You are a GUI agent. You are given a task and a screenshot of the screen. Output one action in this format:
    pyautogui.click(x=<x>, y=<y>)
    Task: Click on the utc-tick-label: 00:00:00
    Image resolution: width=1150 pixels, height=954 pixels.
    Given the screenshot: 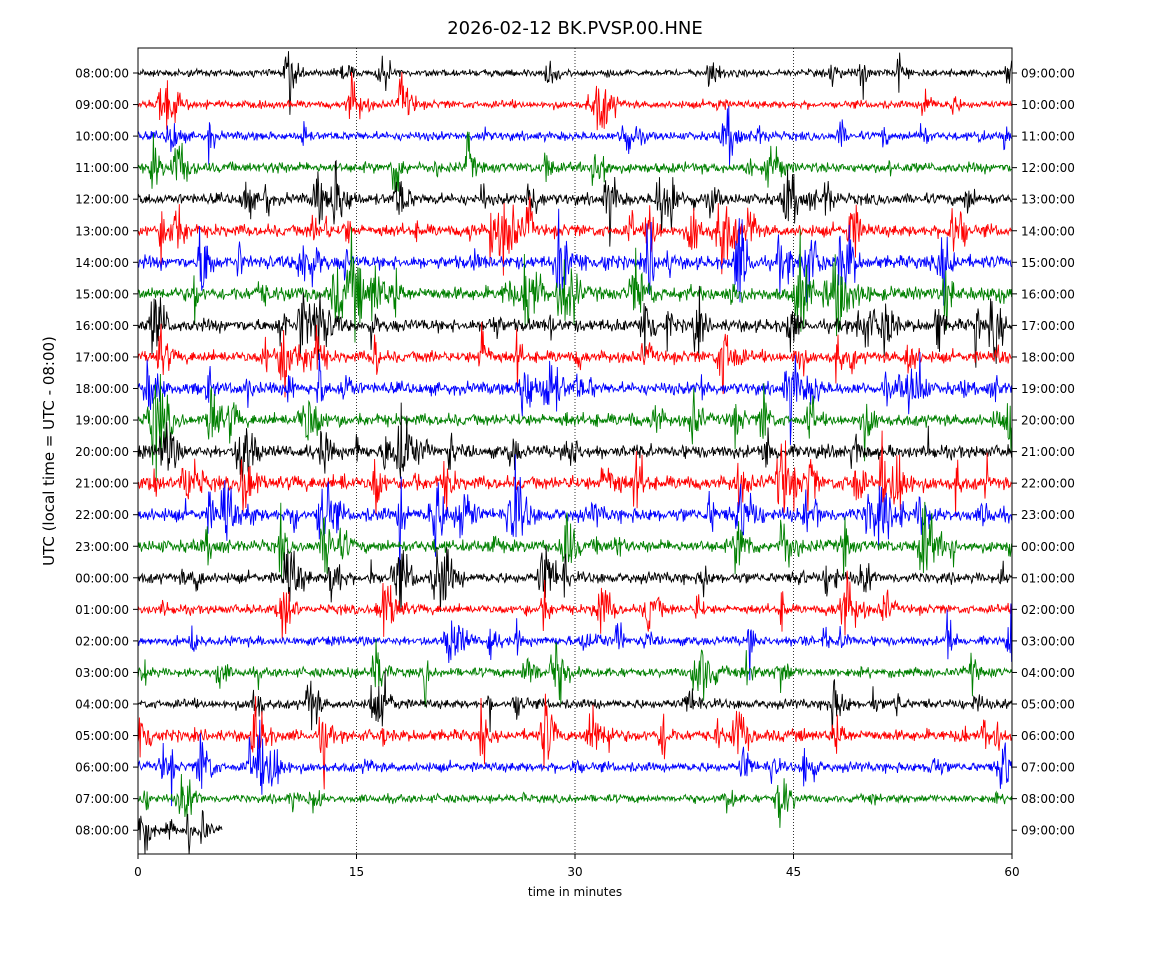 What is the action you would take?
    pyautogui.click(x=102, y=578)
    